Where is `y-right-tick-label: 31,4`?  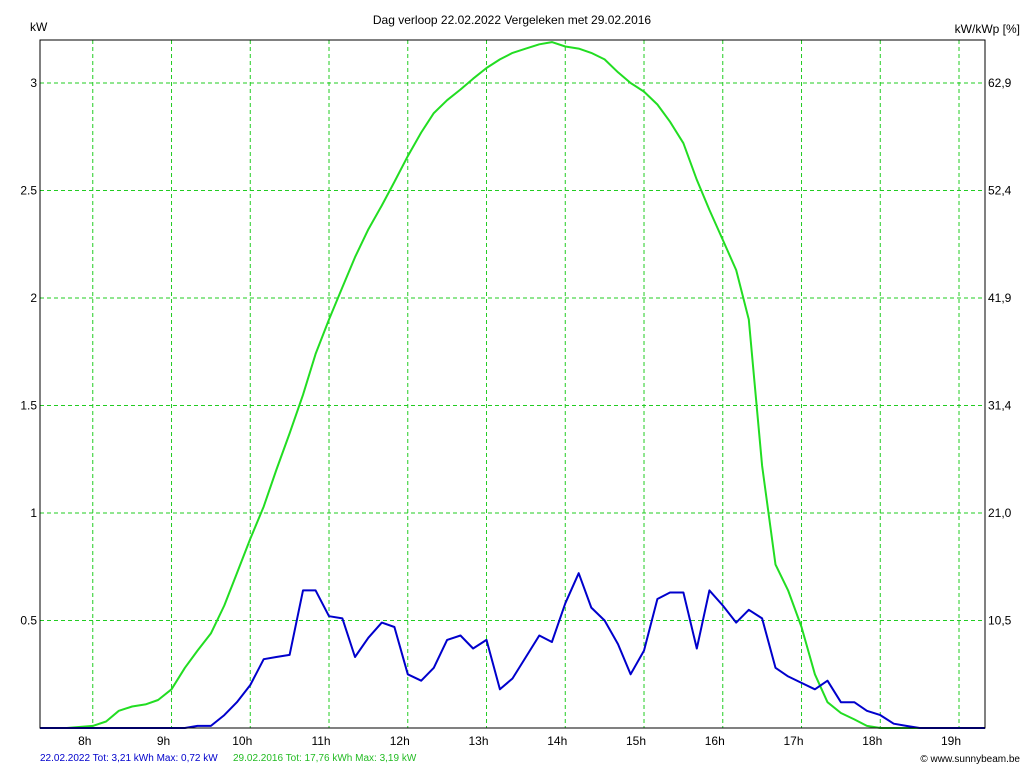
y-right-tick-label: 31,4 is located at coordinates (1000, 406).